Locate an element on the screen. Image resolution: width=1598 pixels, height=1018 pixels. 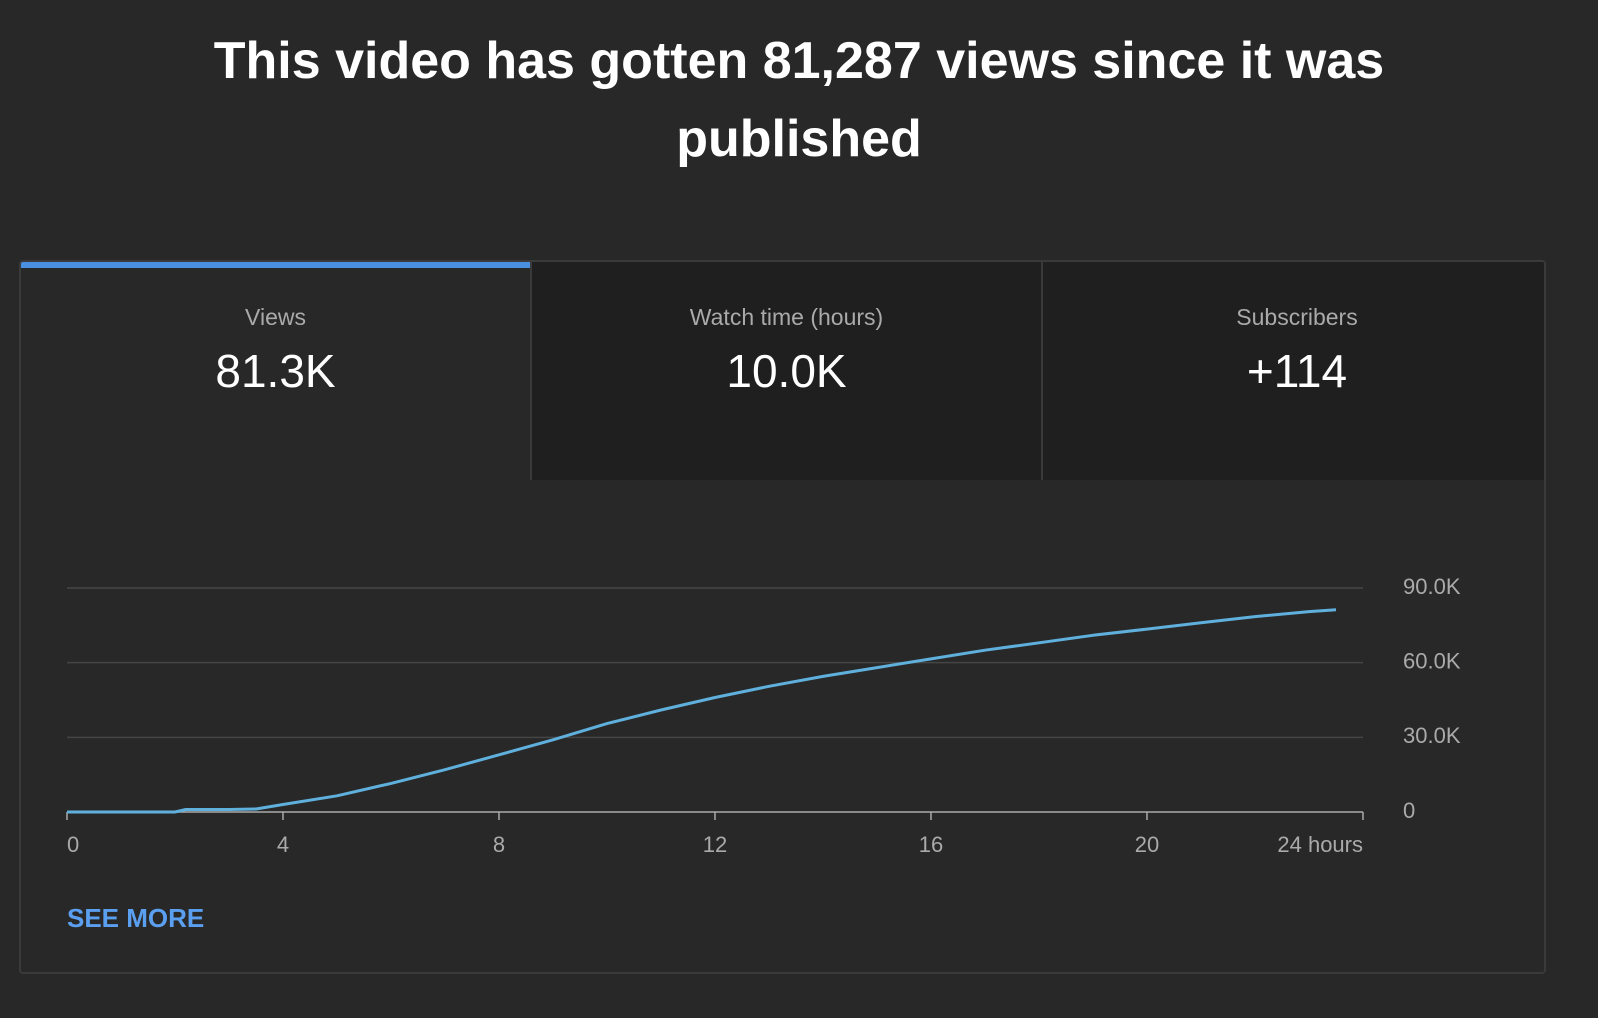
tab-value: +114 is located at coordinates (1297, 371).